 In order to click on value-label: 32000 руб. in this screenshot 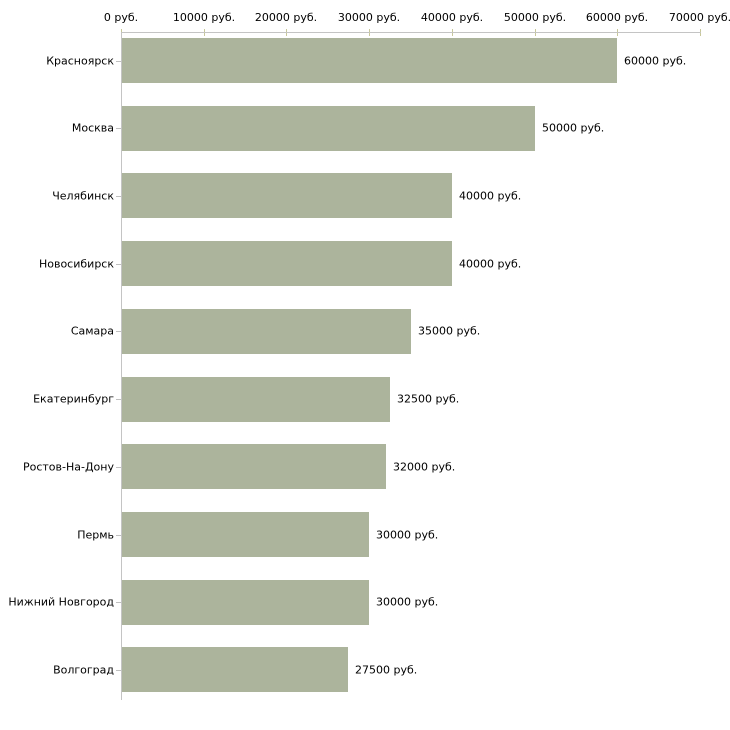, I will do `click(424, 467)`.